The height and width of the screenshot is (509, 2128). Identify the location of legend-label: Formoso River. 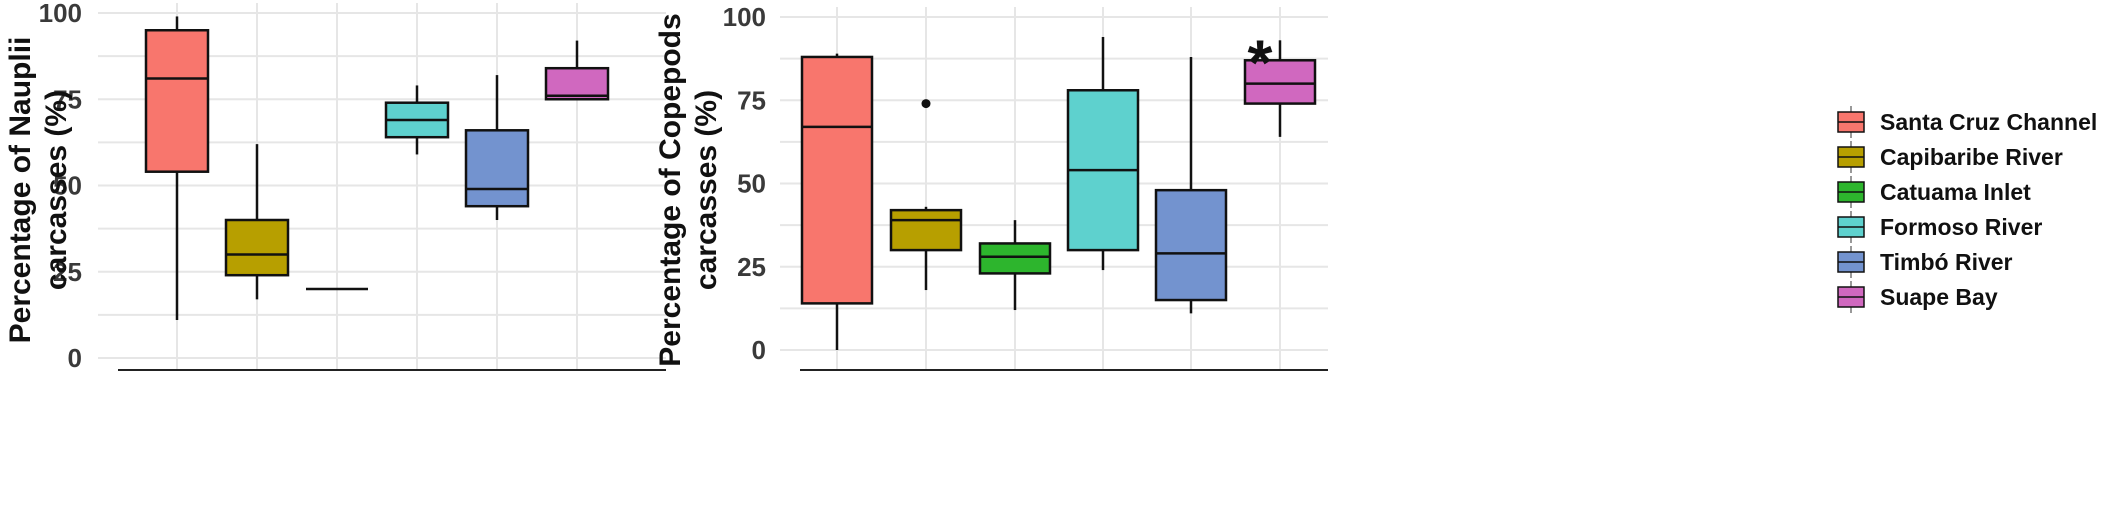
(1961, 227).